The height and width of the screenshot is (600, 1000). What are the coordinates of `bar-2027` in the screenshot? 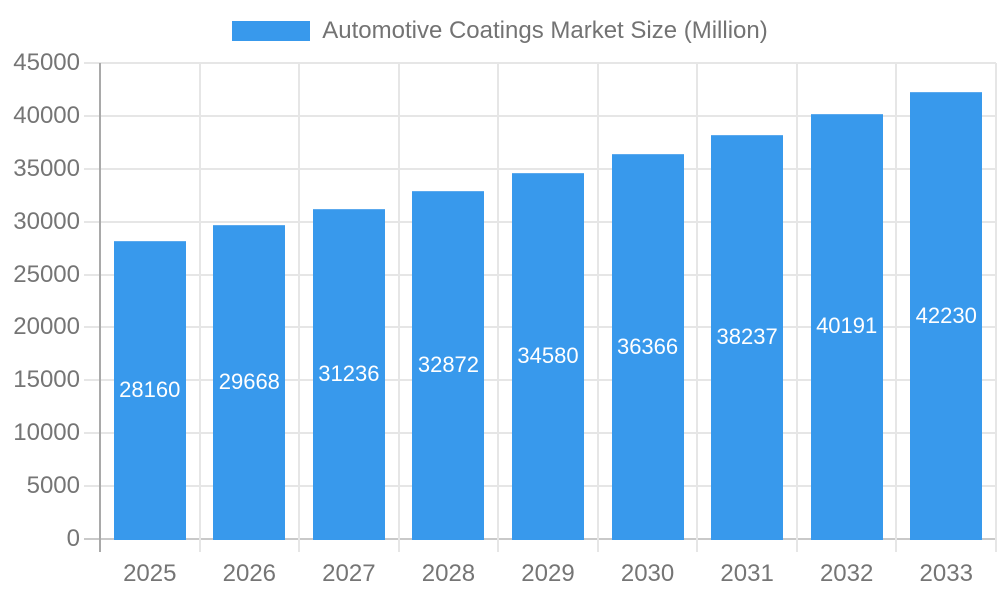 It's located at (348, 374).